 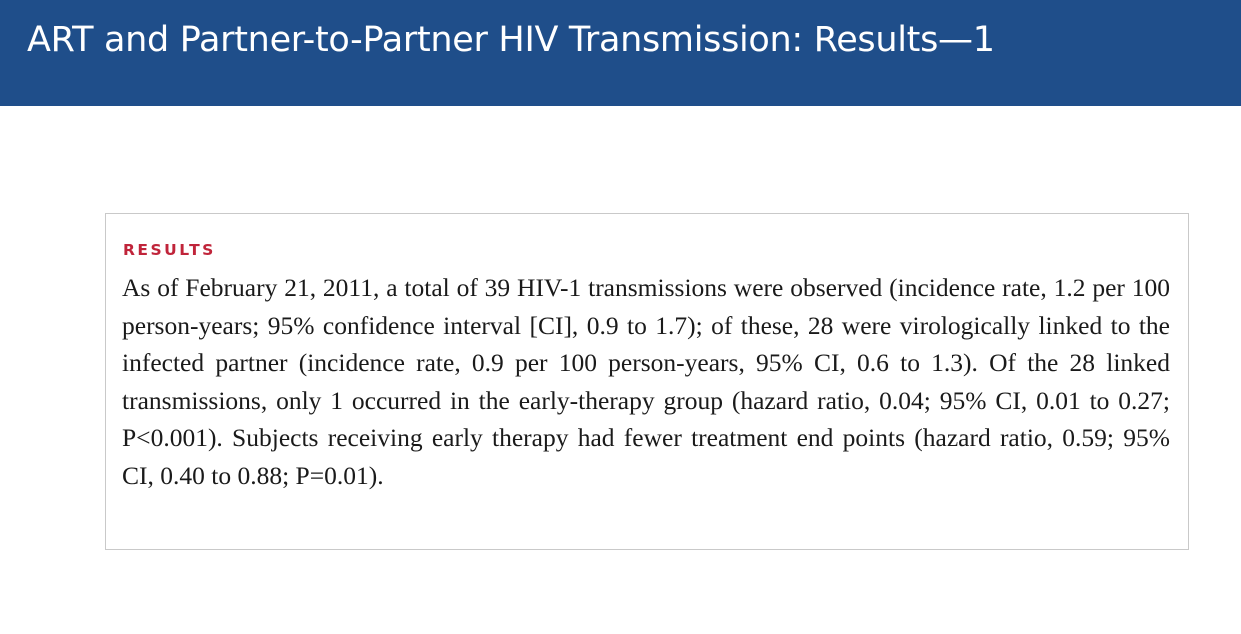 I want to click on section-label: RESULTS, so click(x=169, y=250).